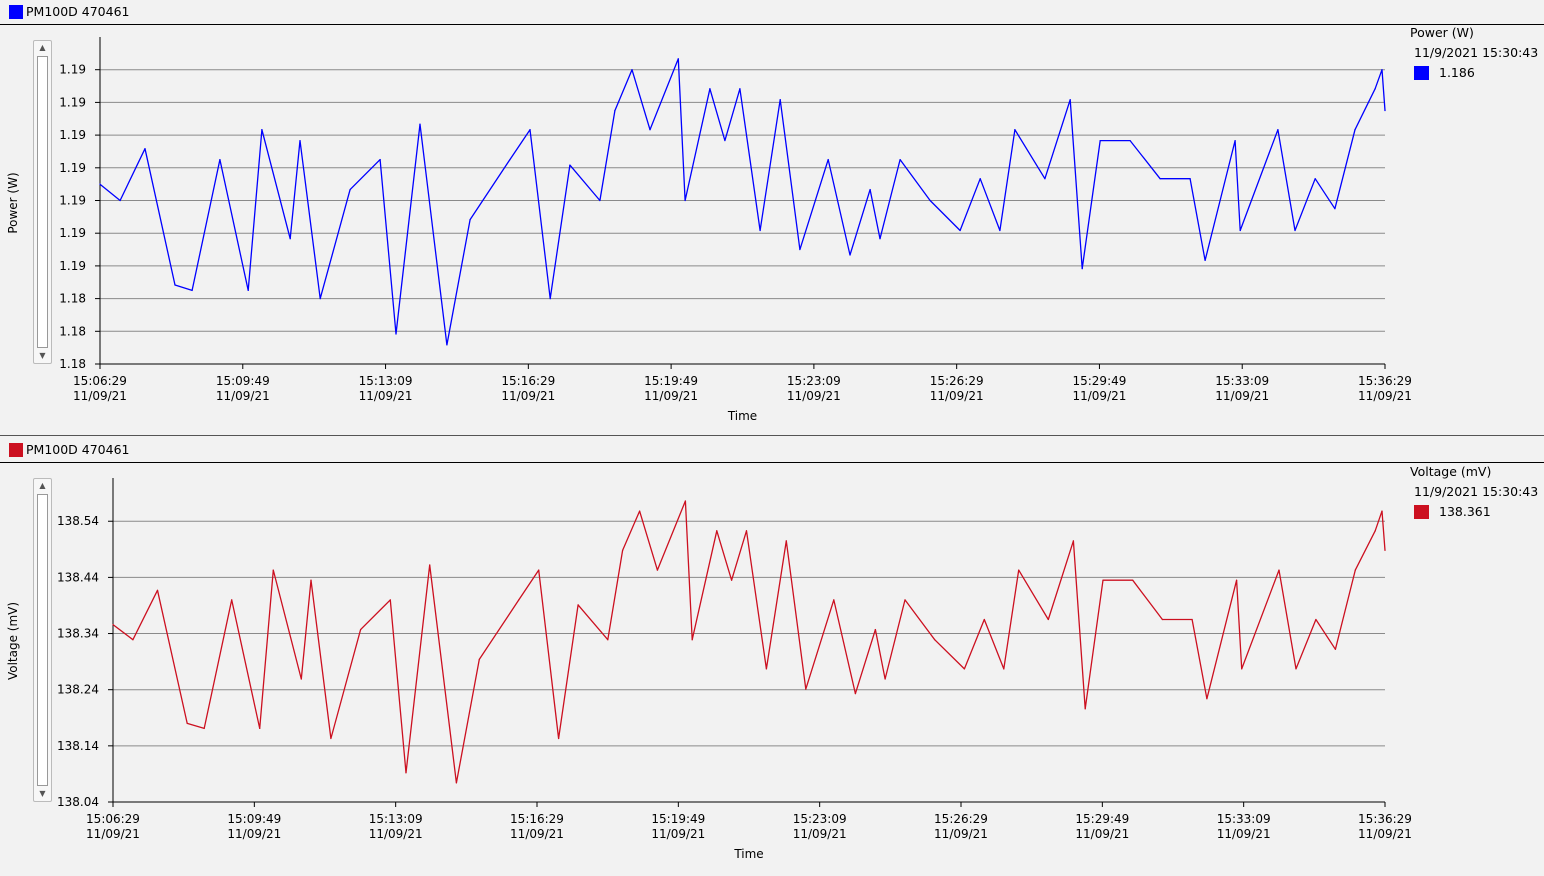 Image resolution: width=1544 pixels, height=876 pixels. What do you see at coordinates (1476, 52) in the screenshot?
I see `legend-timestamp: 11/9/2021 15:30:43` at bounding box center [1476, 52].